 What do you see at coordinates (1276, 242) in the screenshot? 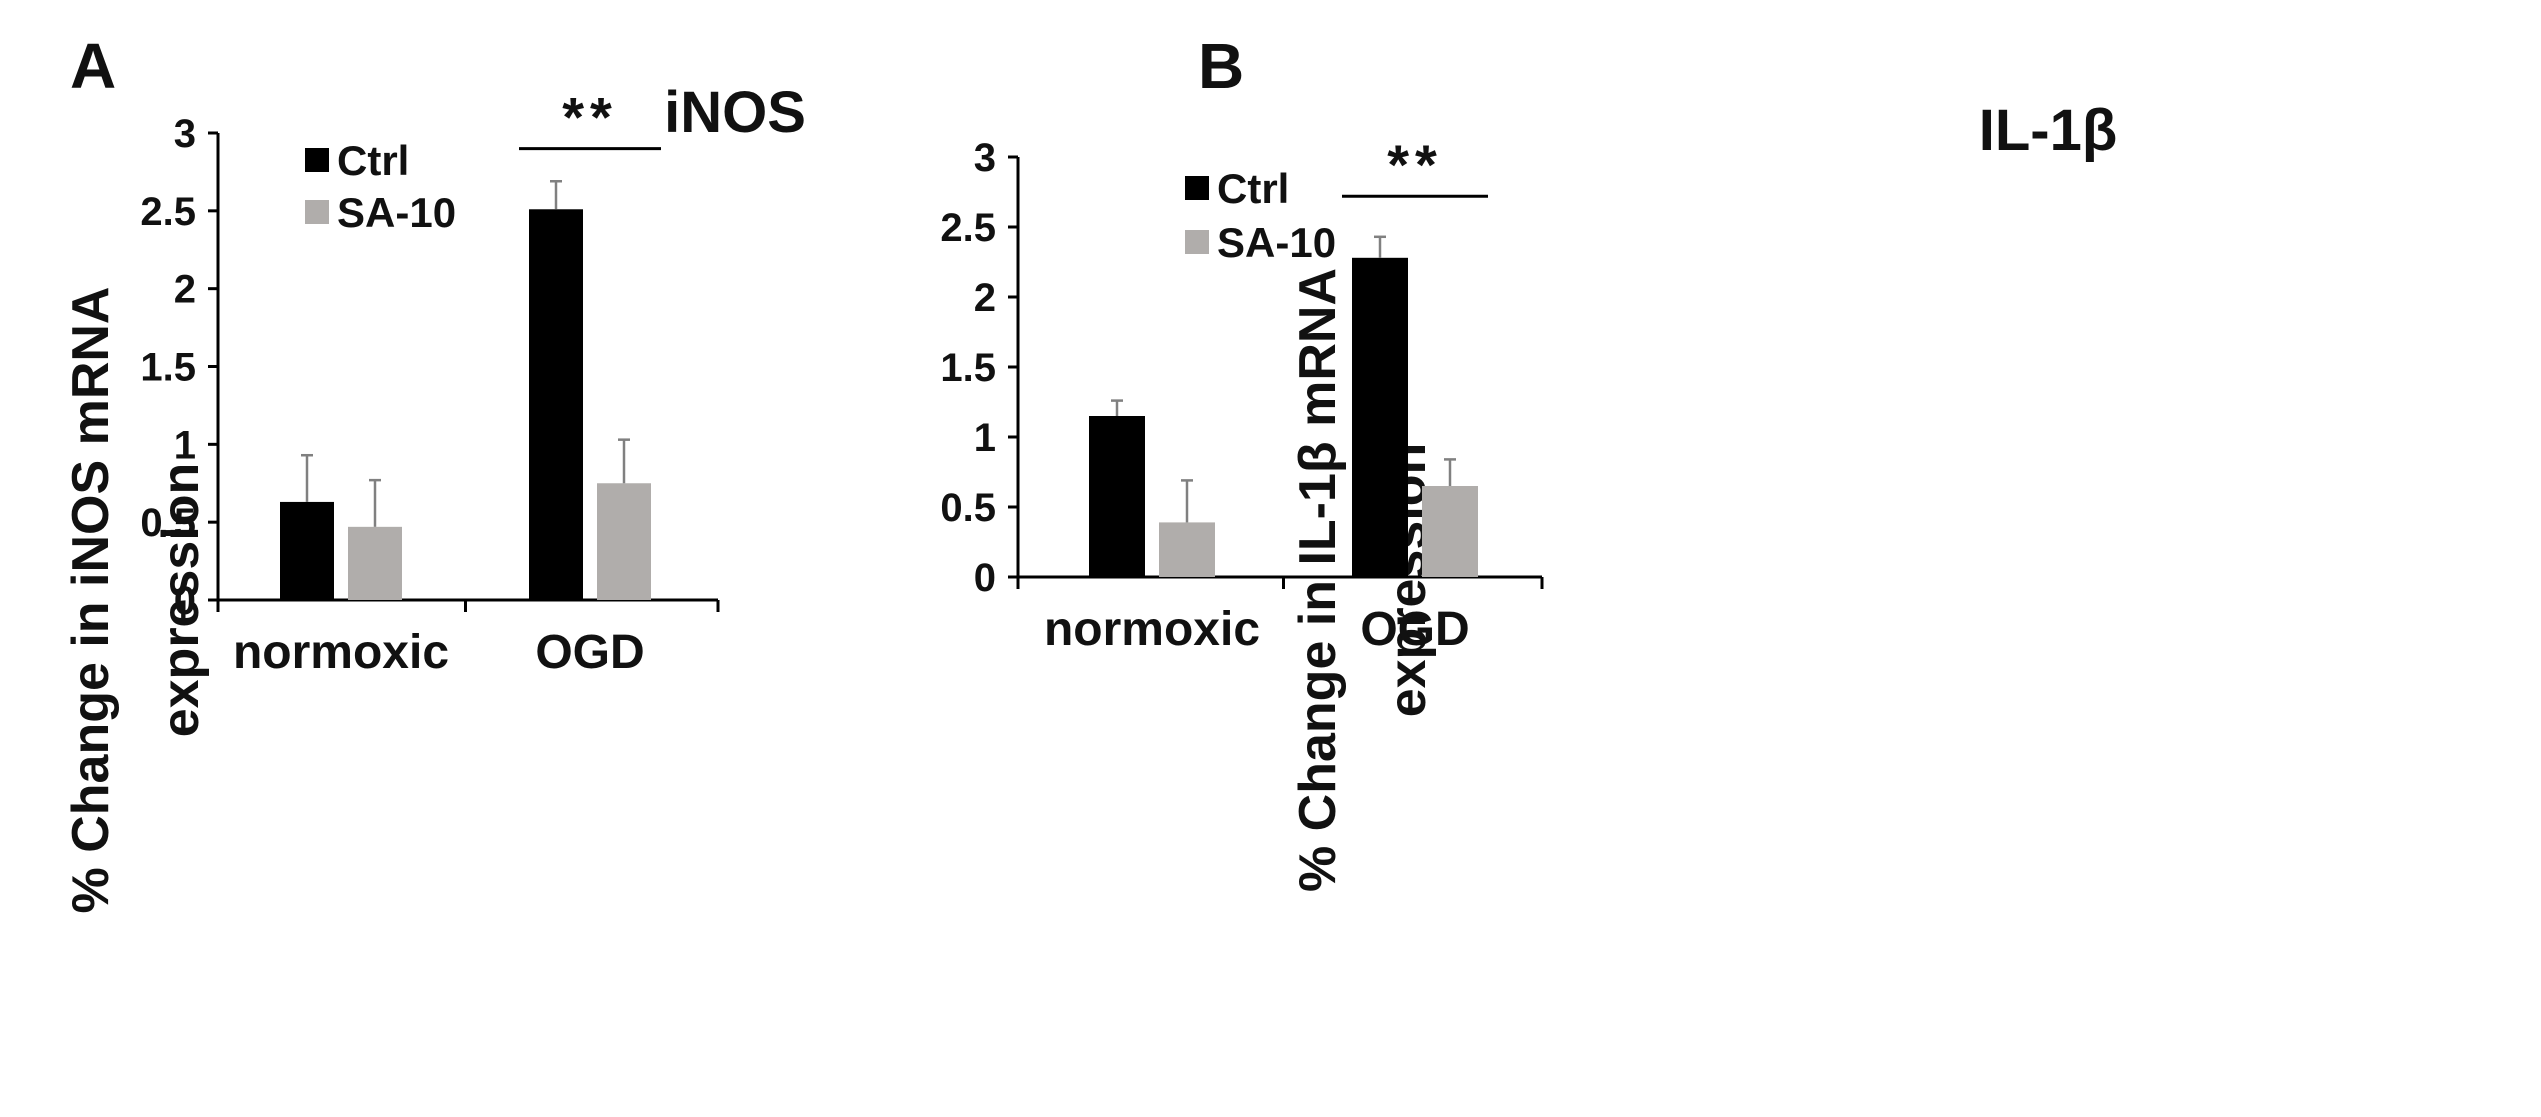
I see `panel-b-legend-label: SA-10` at bounding box center [1276, 242].